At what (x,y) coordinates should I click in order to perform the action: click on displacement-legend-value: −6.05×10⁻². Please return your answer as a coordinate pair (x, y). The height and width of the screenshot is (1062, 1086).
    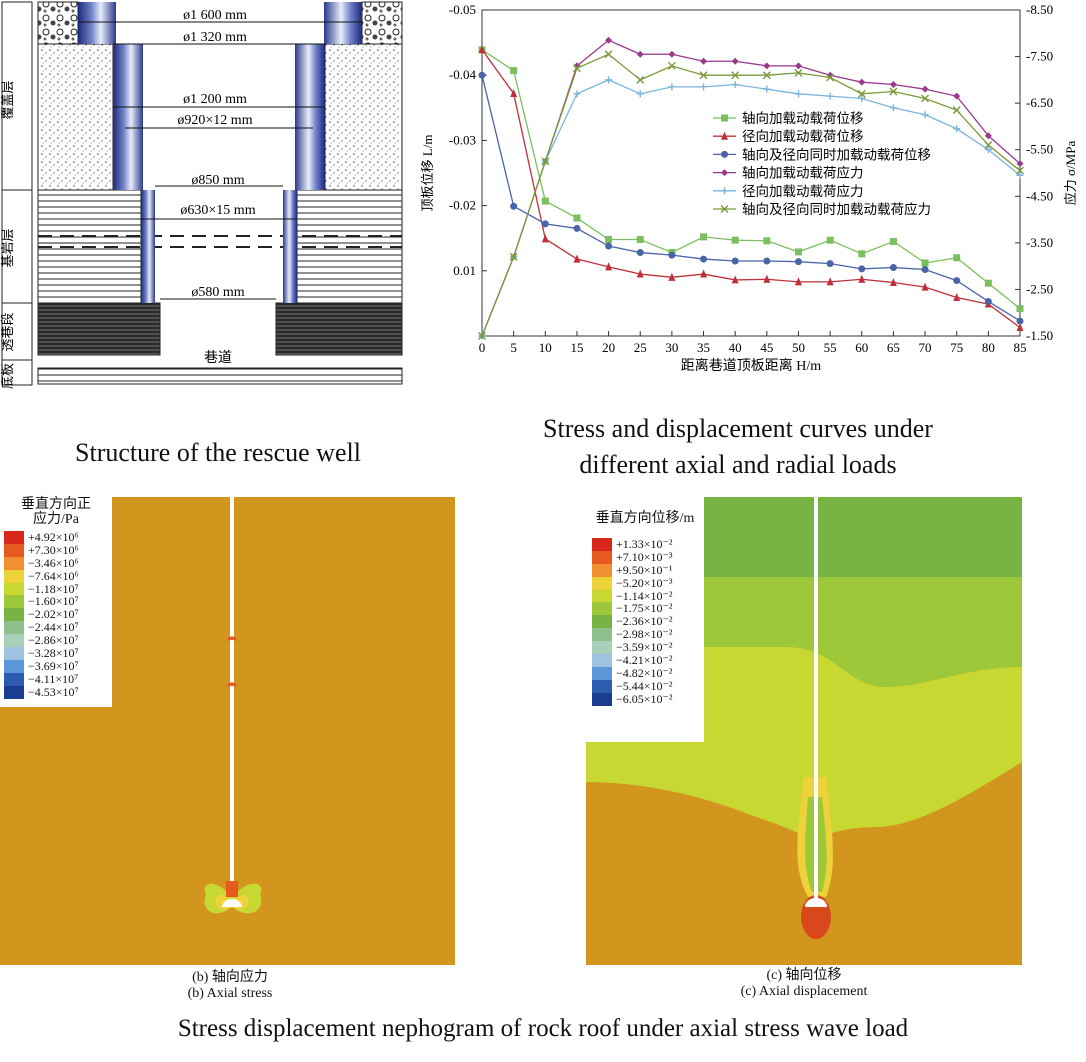
    Looking at the image, I should click on (644, 698).